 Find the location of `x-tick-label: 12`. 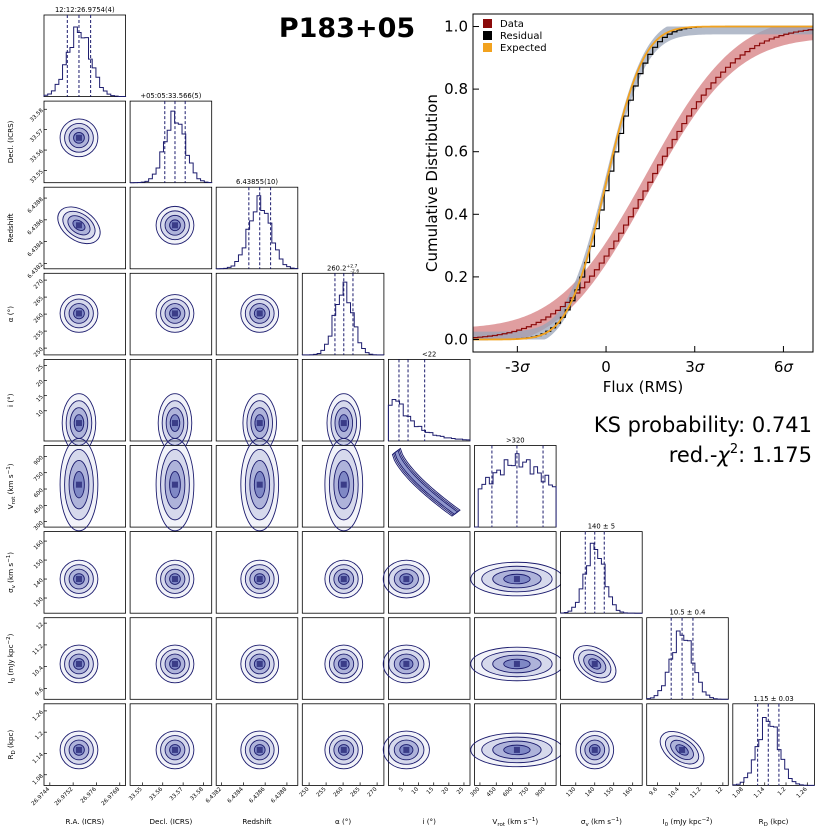

x-tick-label: 12 is located at coordinates (719, 791).